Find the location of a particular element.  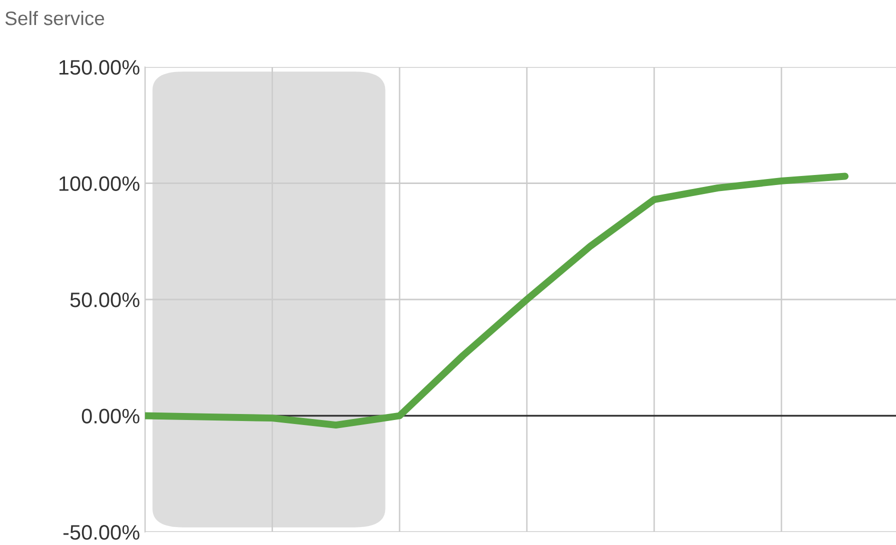

chart-title: Self service is located at coordinates (54, 18).